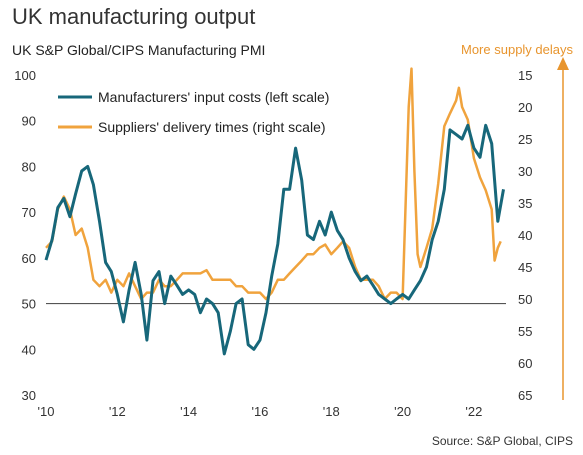  What do you see at coordinates (29, 258) in the screenshot?
I see `left-tick-label: 60` at bounding box center [29, 258].